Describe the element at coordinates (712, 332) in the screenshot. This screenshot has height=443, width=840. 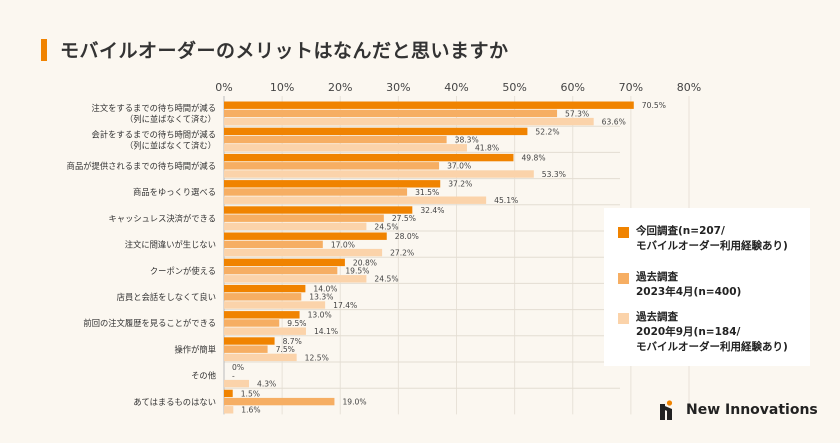
I see `legend-label-2020: 過去調査 2020年9月(n=184/ モバイルオーダー利用経験あり)` at that location.